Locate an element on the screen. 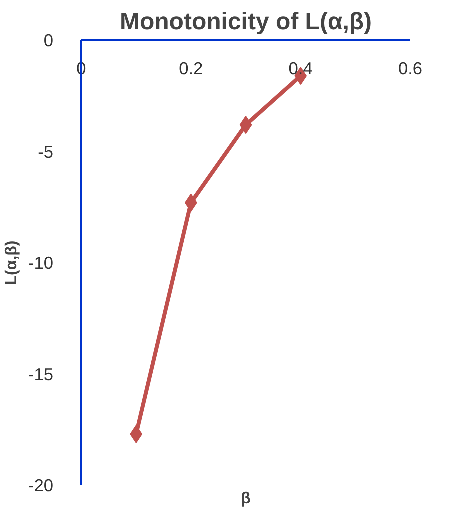 This screenshot has width=460, height=531. x-axis-title: β is located at coordinates (246, 499).